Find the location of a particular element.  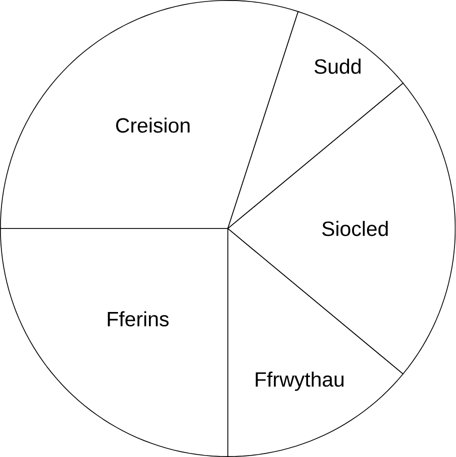

slice-label: Sudd is located at coordinates (337, 66).